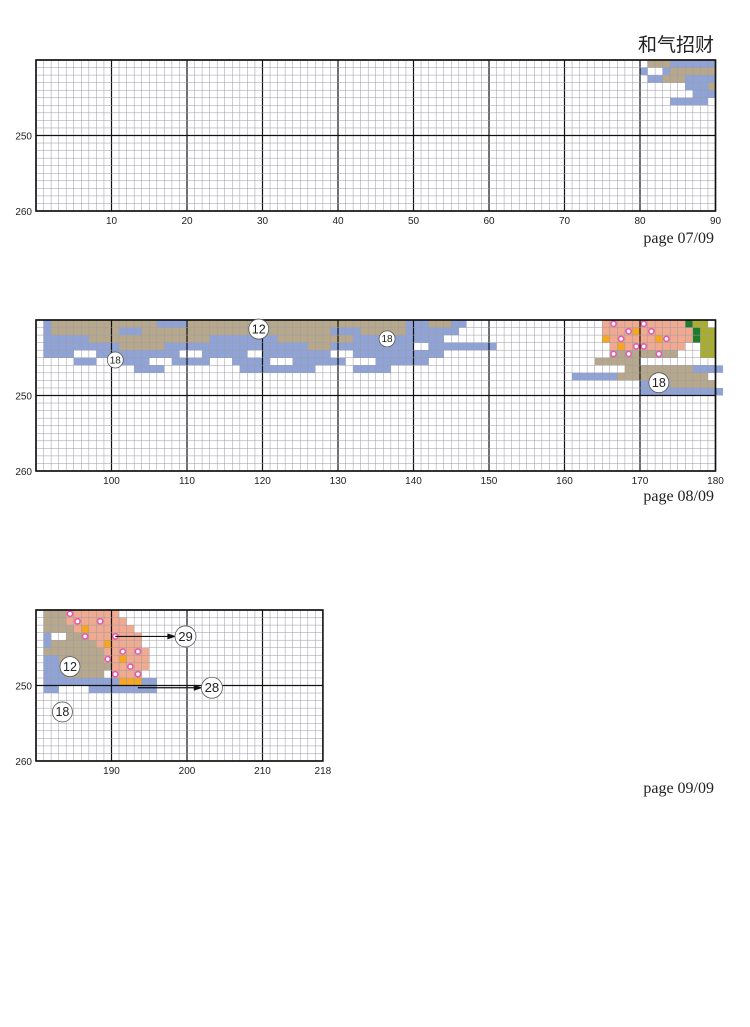 This screenshot has width=750, height=1027. What do you see at coordinates (675, 45) in the screenshot?
I see `pattern-title: 和气招财` at bounding box center [675, 45].